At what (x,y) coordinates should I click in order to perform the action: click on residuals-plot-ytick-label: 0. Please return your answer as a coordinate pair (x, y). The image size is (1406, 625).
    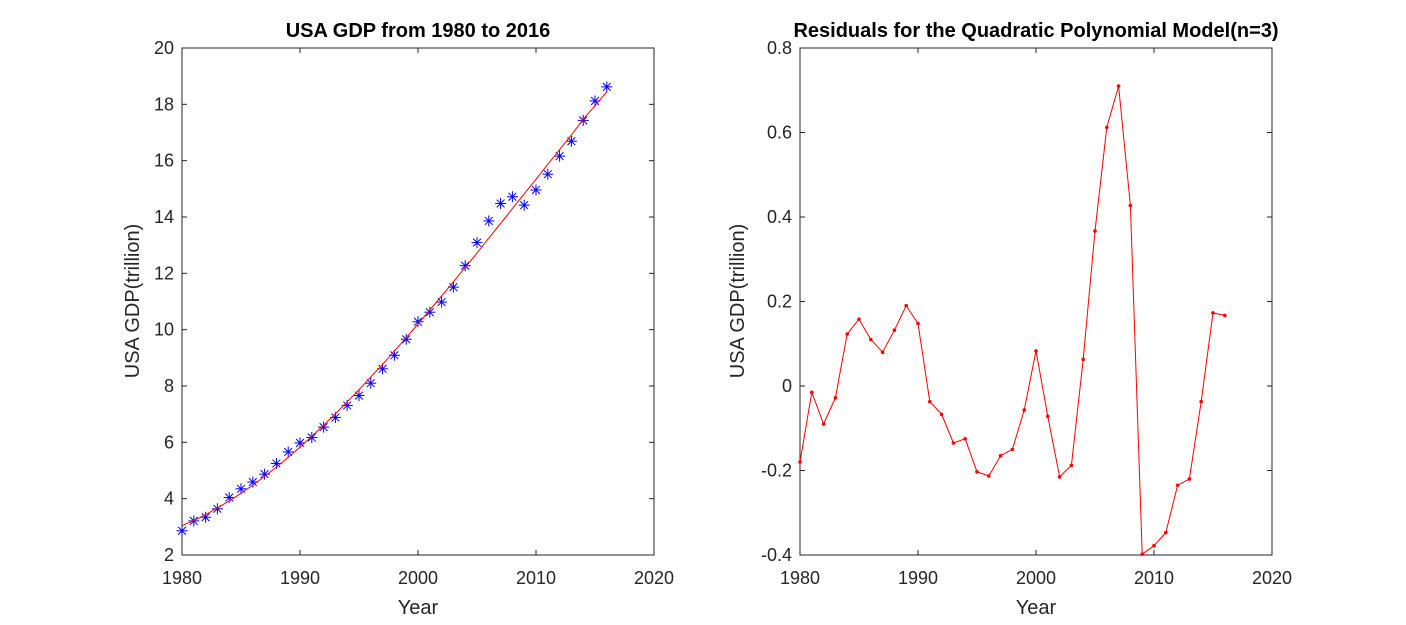
    Looking at the image, I should click on (787, 386).